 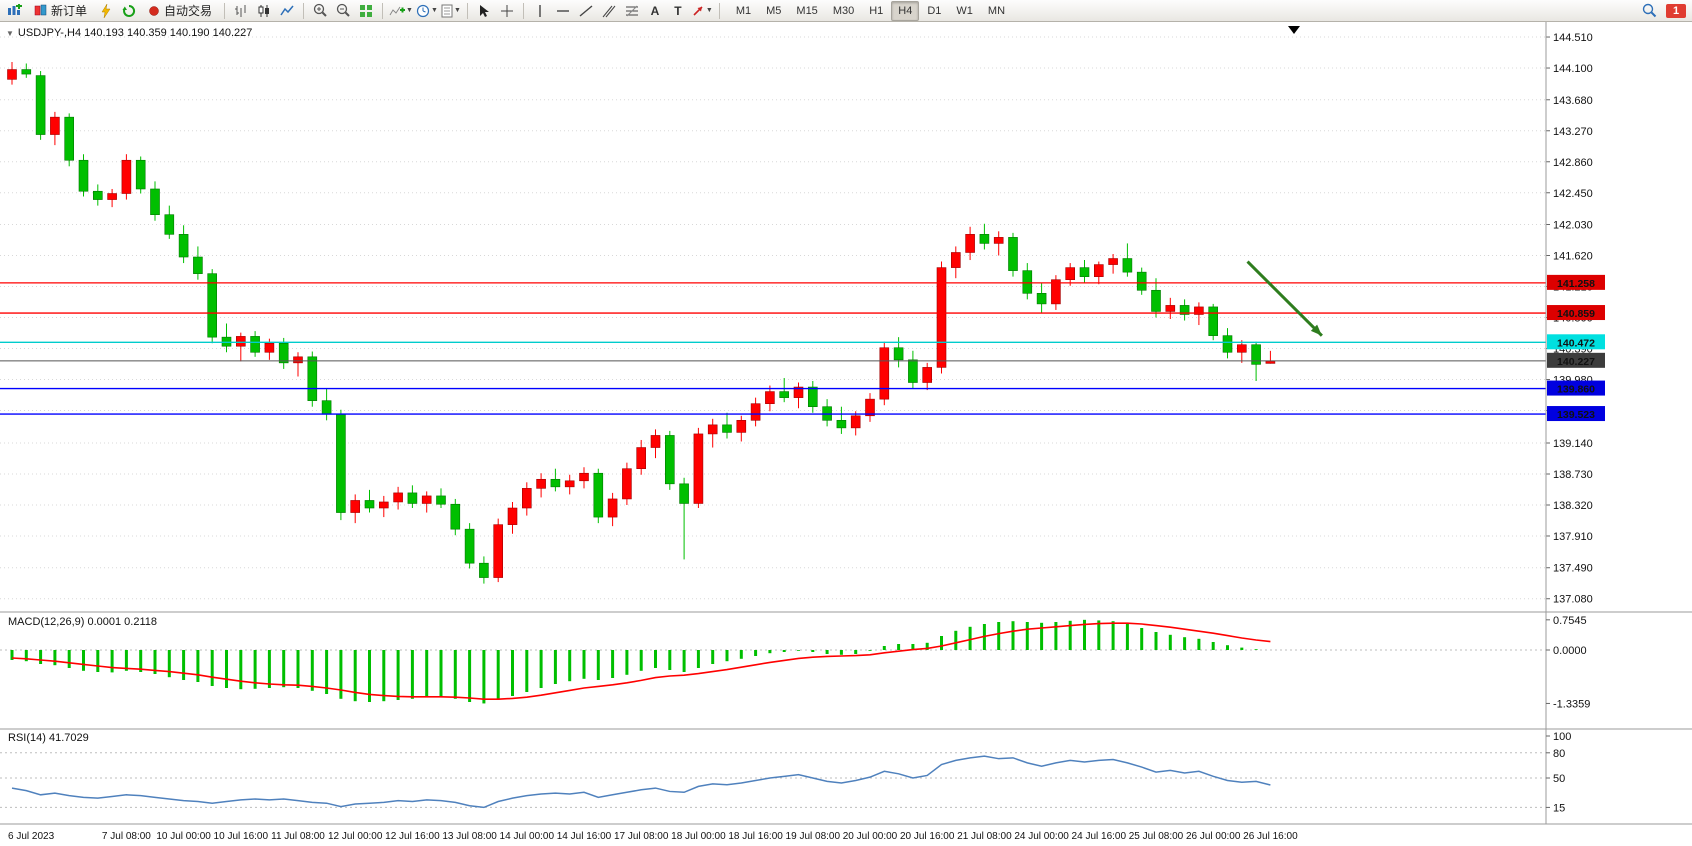 I want to click on line-chart-mode-icon, so click(x=287, y=11).